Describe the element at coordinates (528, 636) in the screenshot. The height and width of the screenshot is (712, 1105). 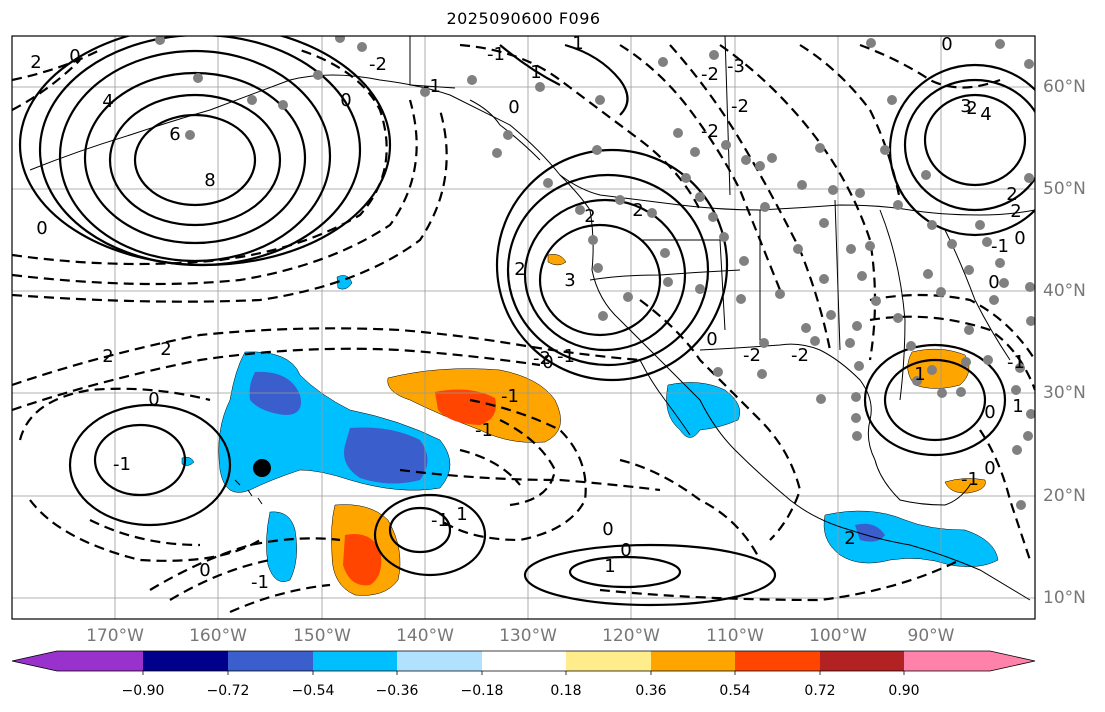
I see `lon-label: 130°W` at that location.